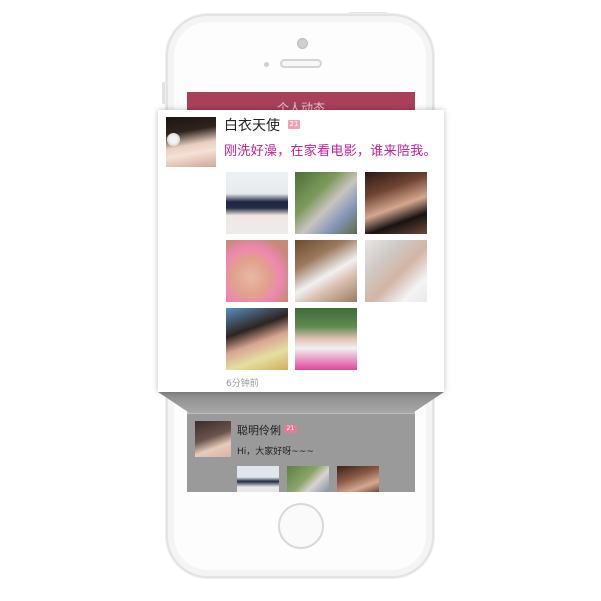 The width and height of the screenshot is (601, 601). I want to click on post-text: Hi，大家好呀~~~, so click(275, 452).